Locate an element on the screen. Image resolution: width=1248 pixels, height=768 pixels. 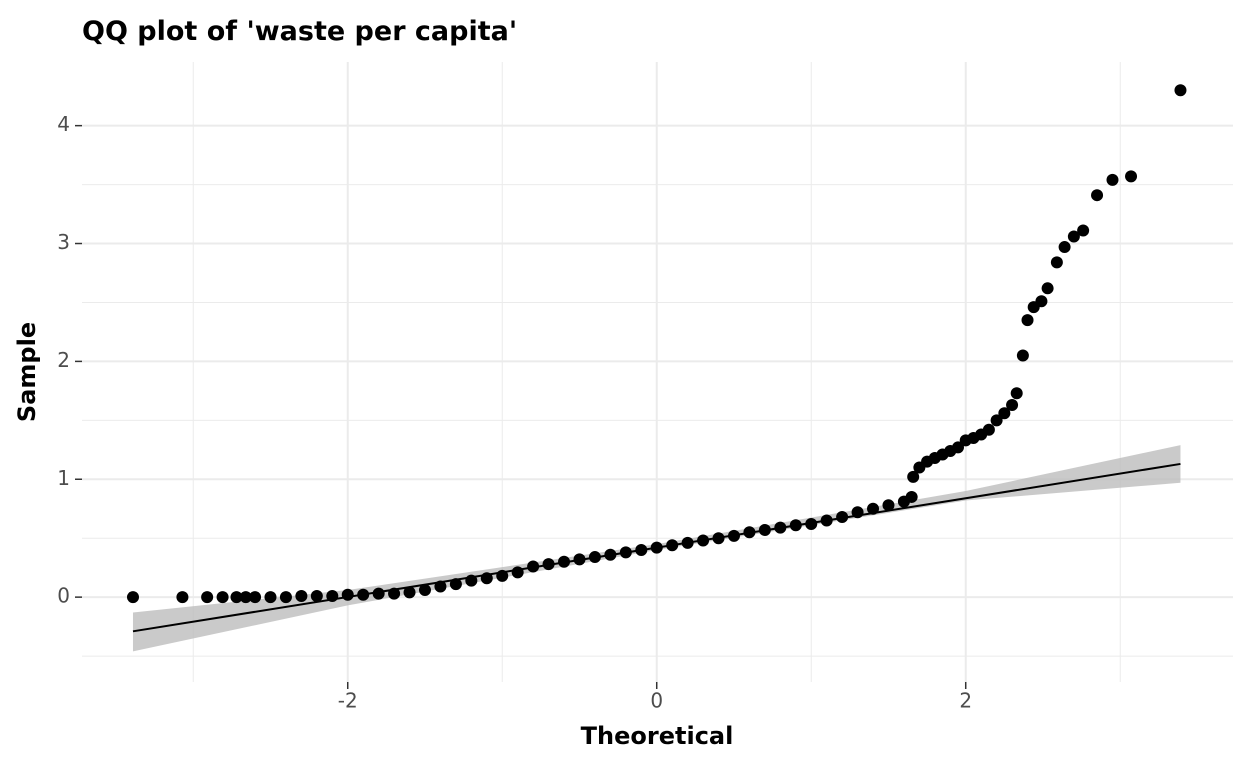
x-tick-label: -2 is located at coordinates (348, 701).